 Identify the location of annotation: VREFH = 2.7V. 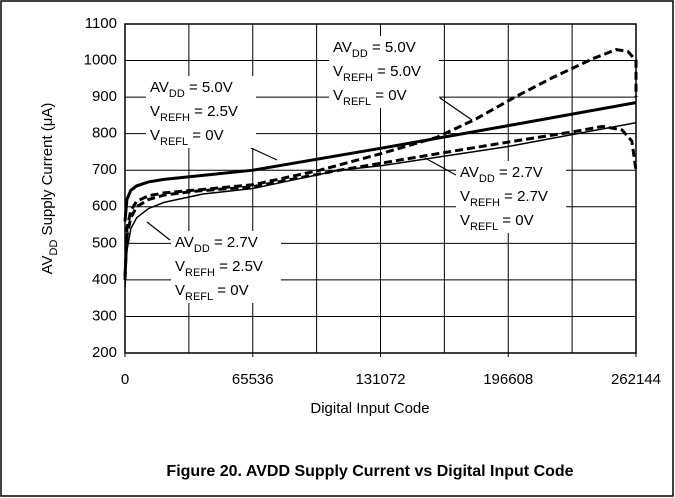
(504, 198).